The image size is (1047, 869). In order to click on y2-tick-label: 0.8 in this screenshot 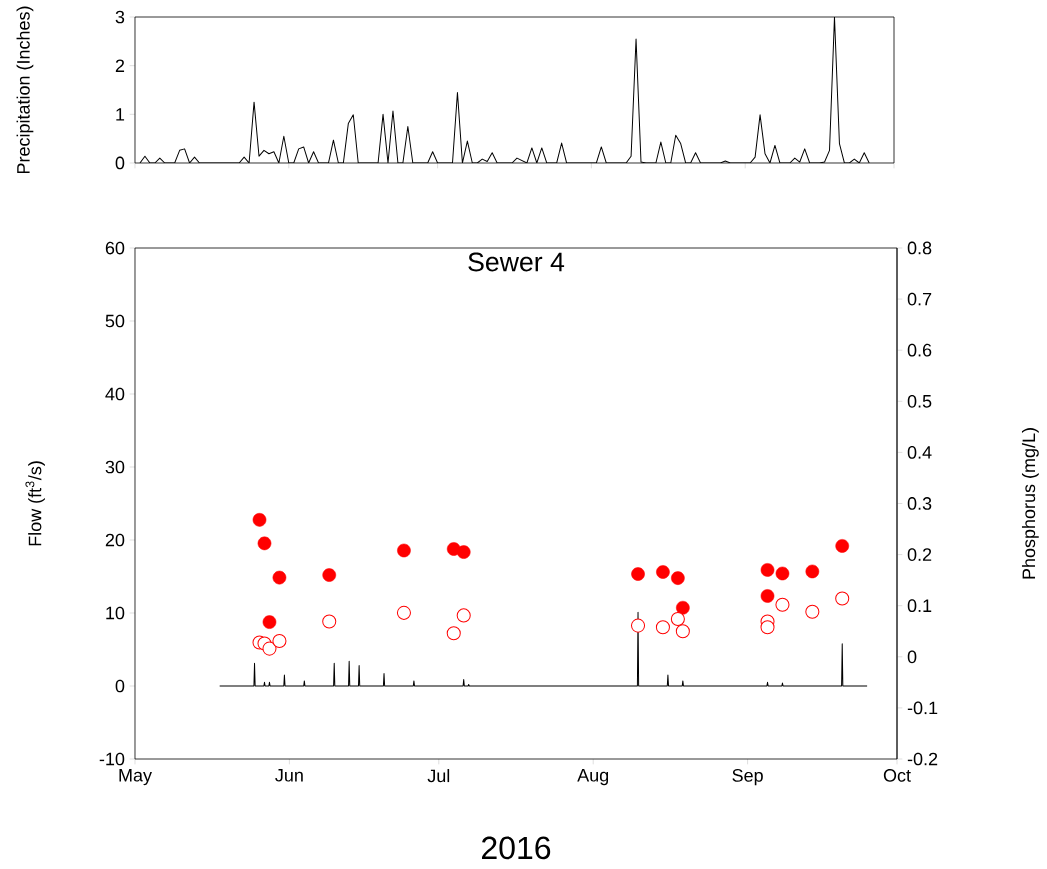, I will do `click(919, 248)`.